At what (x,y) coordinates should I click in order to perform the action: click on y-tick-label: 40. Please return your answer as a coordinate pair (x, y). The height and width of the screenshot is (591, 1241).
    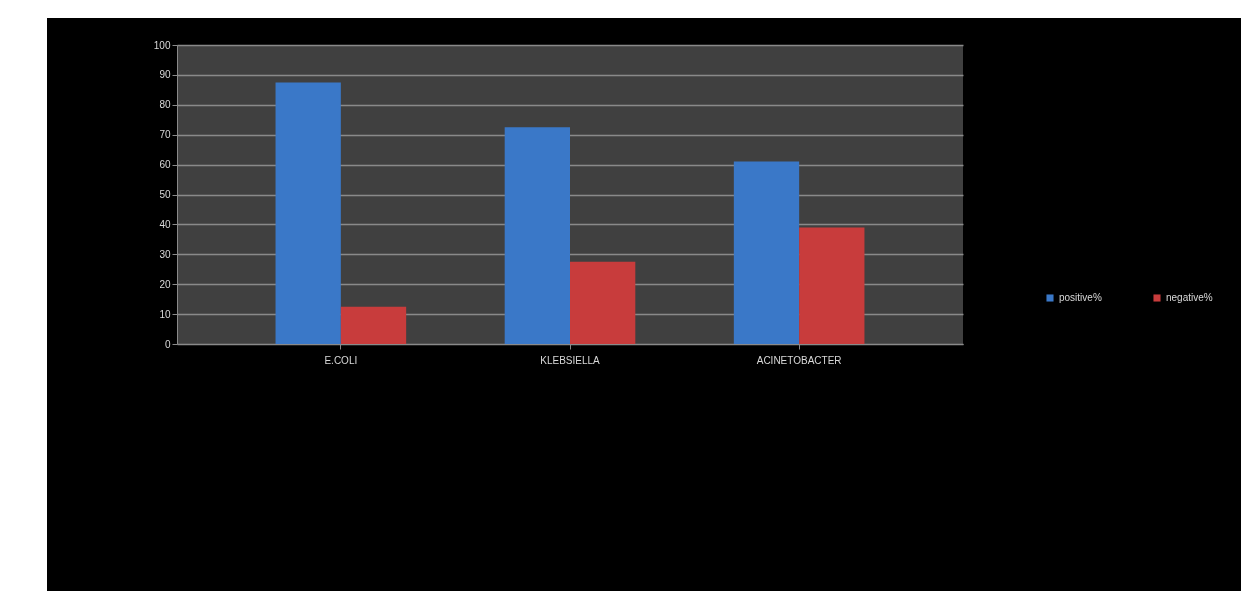
    Looking at the image, I should click on (165, 224).